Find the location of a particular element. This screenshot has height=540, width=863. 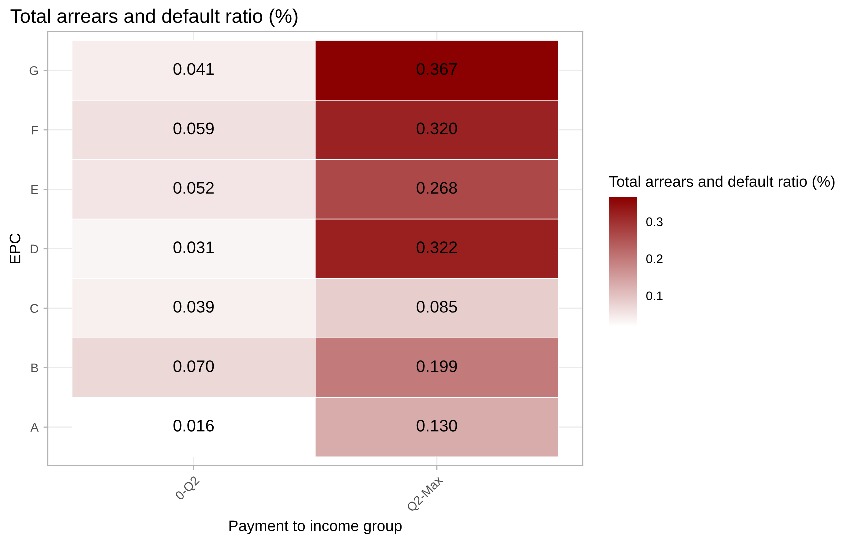

y-tick-label: G is located at coordinates (34, 71).